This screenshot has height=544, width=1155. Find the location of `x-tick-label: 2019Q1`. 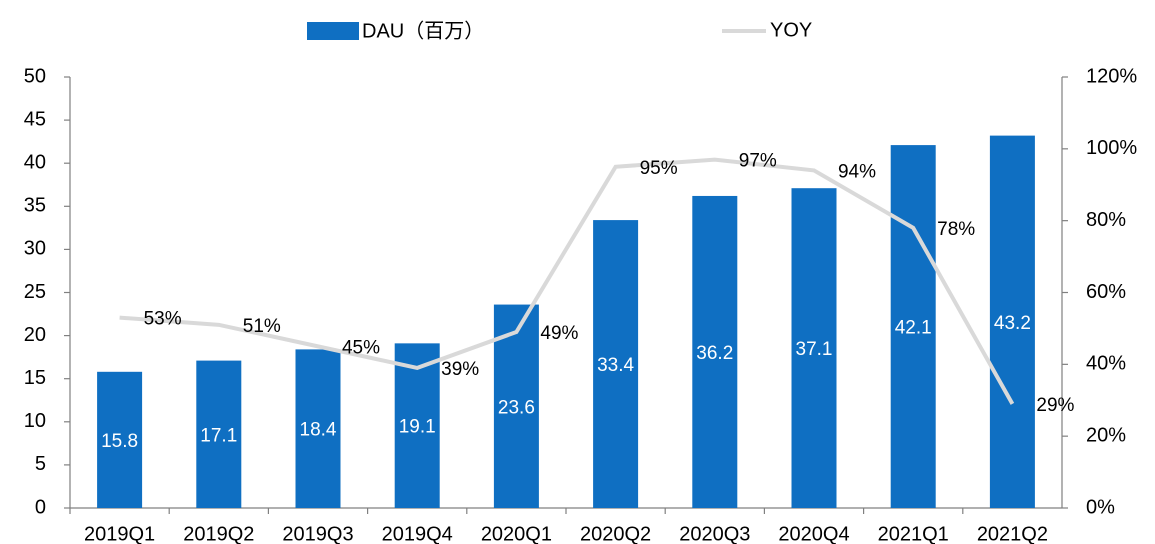

x-tick-label: 2019Q1 is located at coordinates (119, 533).